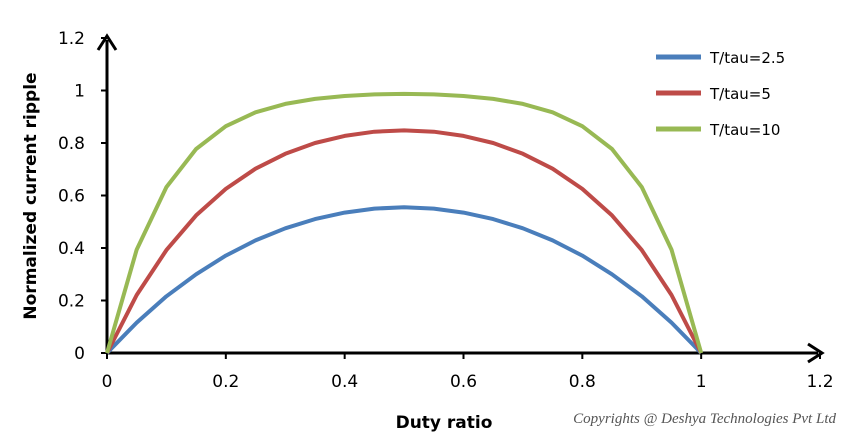 Image resolution: width=851 pixels, height=447 pixels. Describe the element at coordinates (819, 382) in the screenshot. I see `x-tick-label: 1.2` at that location.